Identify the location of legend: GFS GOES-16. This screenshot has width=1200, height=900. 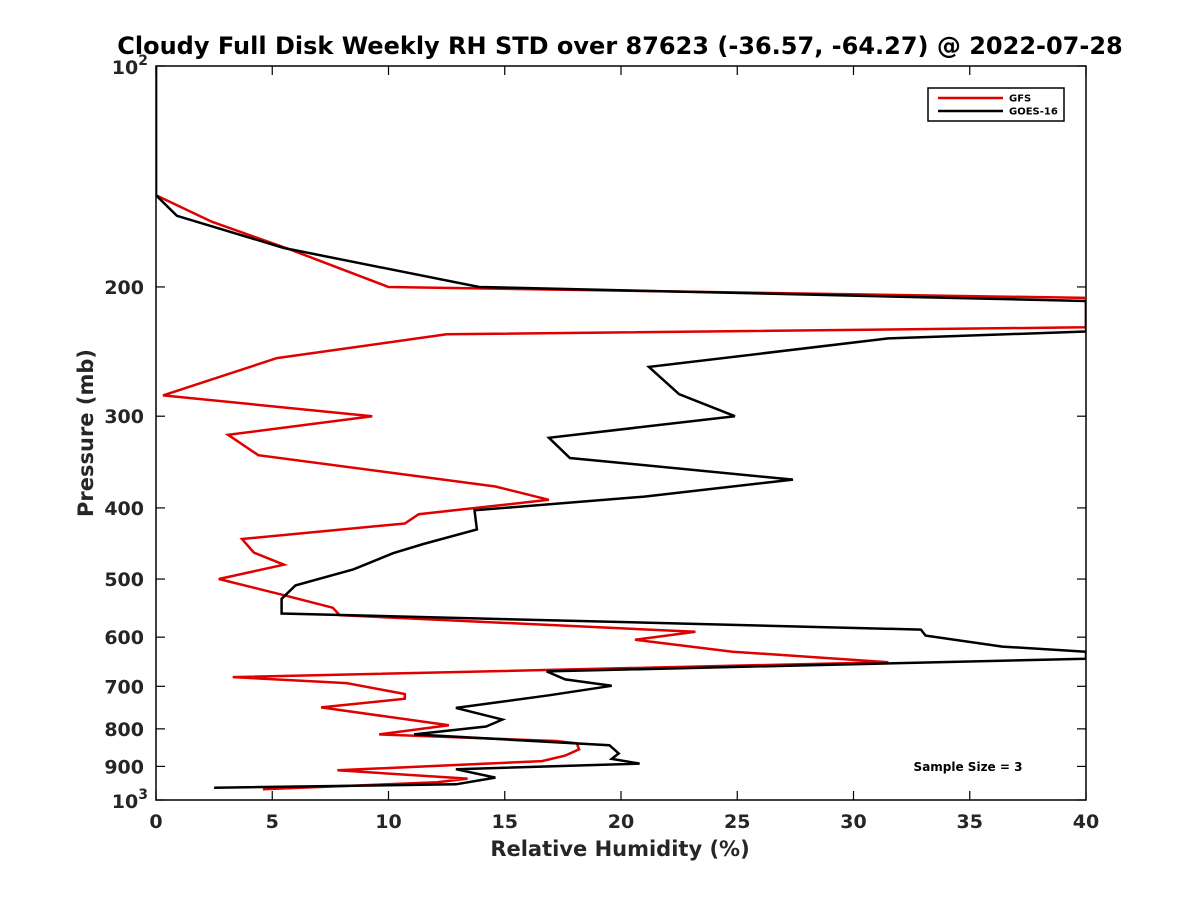
(996, 104).